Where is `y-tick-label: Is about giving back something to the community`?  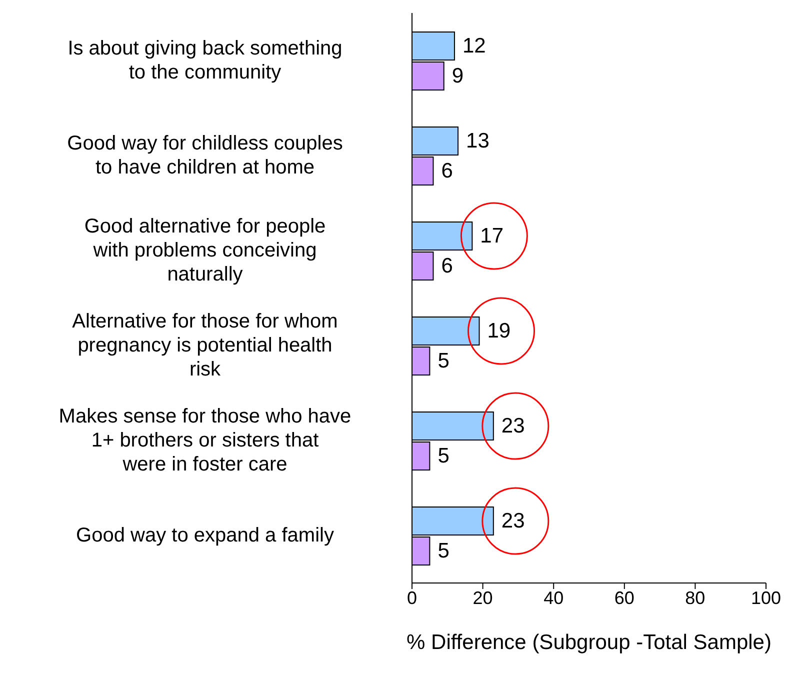 y-tick-label: Is about giving back something to the community is located at coordinates (205, 61).